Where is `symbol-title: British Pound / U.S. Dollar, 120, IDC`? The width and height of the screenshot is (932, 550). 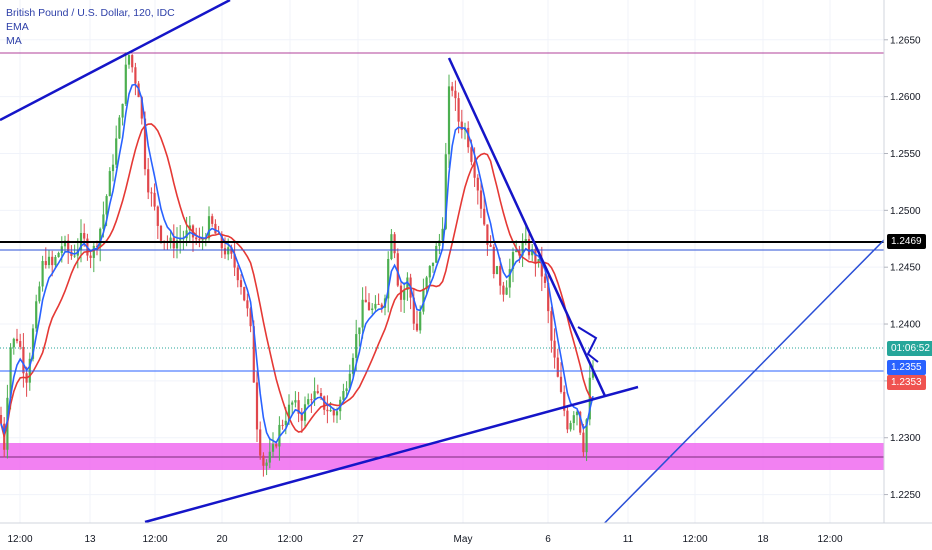
symbol-title: British Pound / U.S. Dollar, 120, IDC is located at coordinates (90, 13).